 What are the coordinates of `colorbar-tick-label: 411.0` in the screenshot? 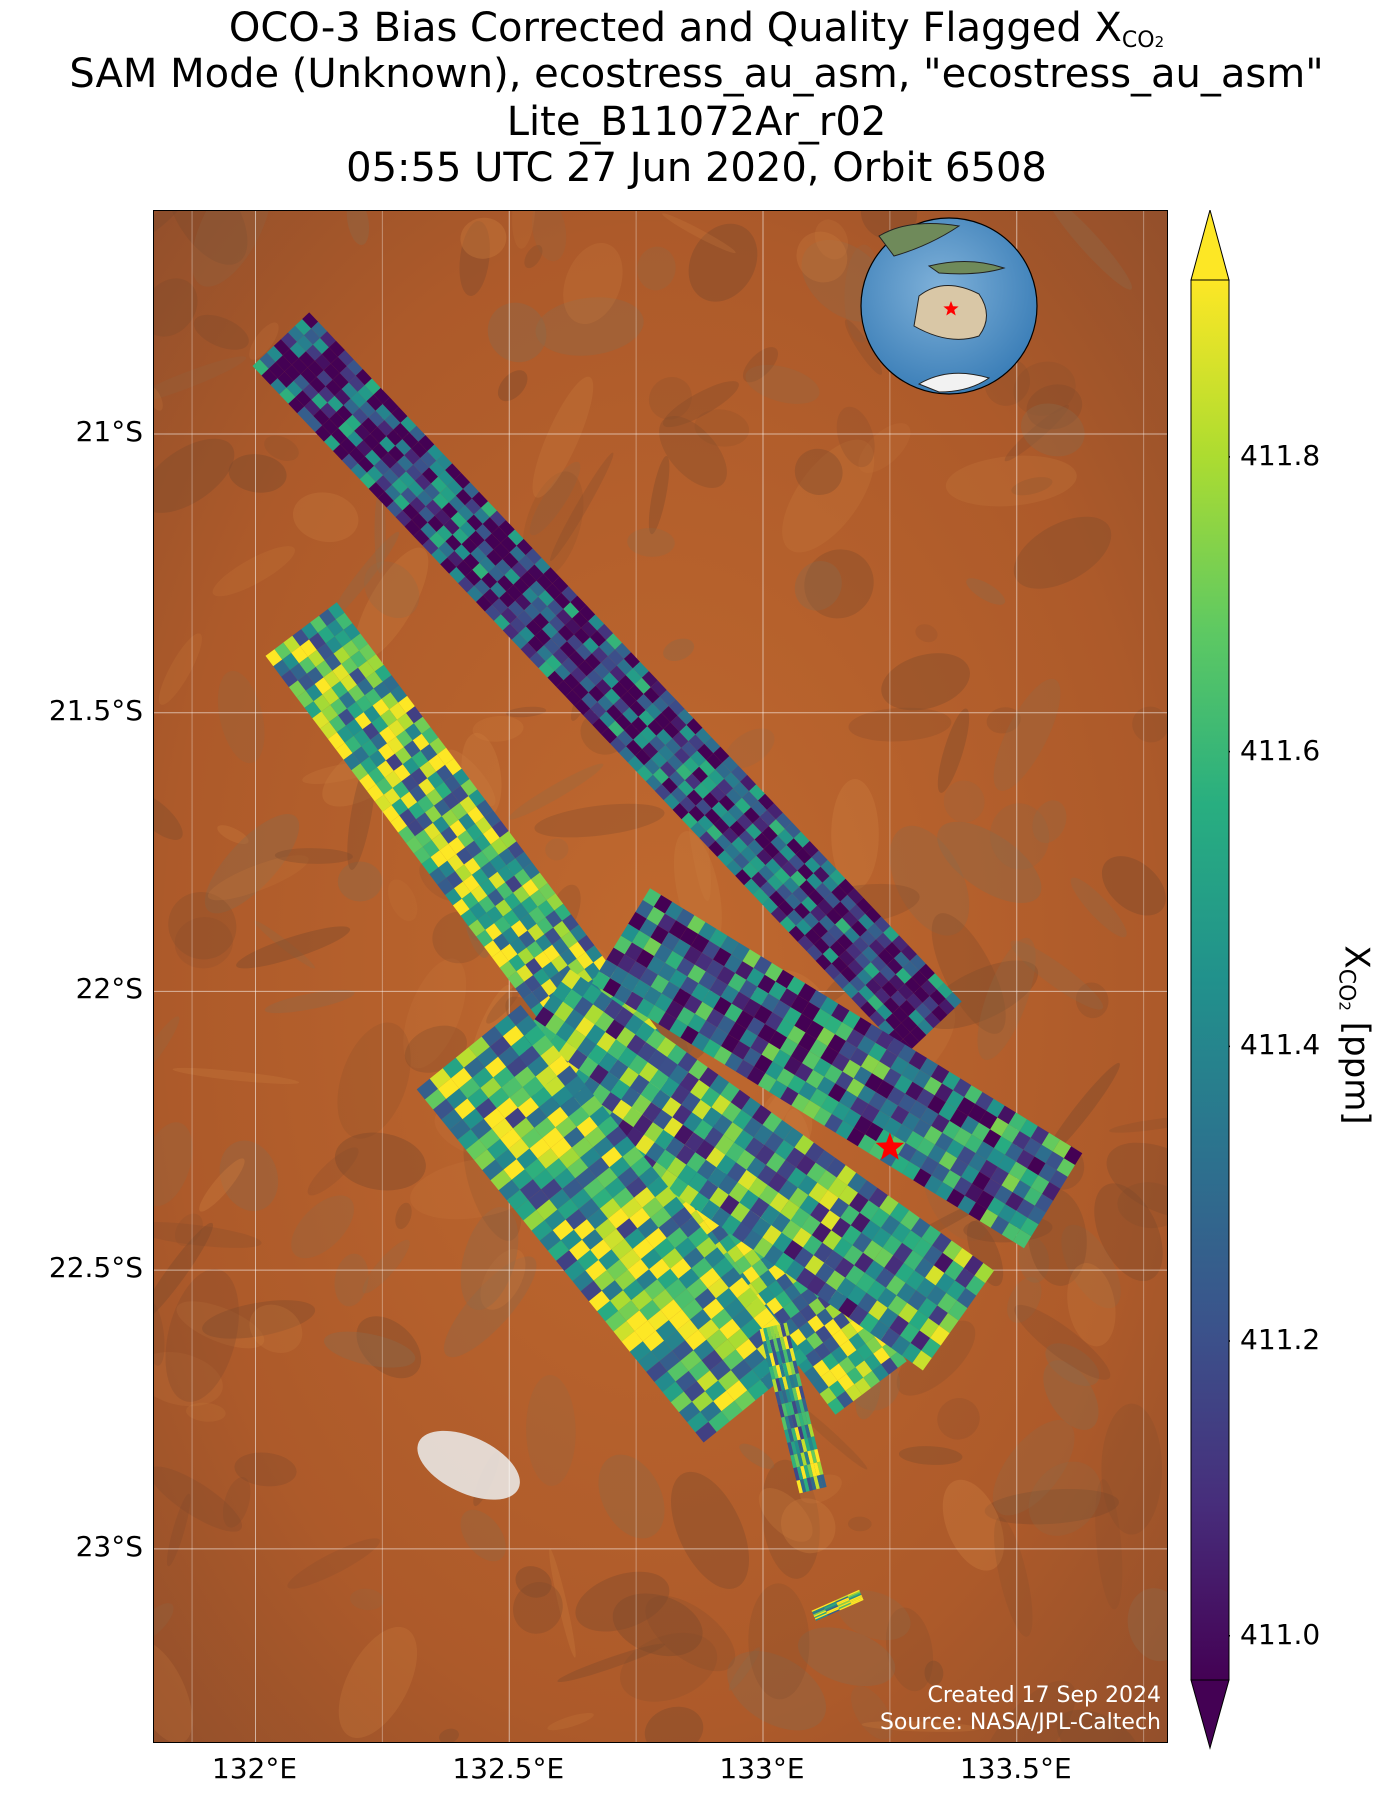 It's located at (1280, 1634).